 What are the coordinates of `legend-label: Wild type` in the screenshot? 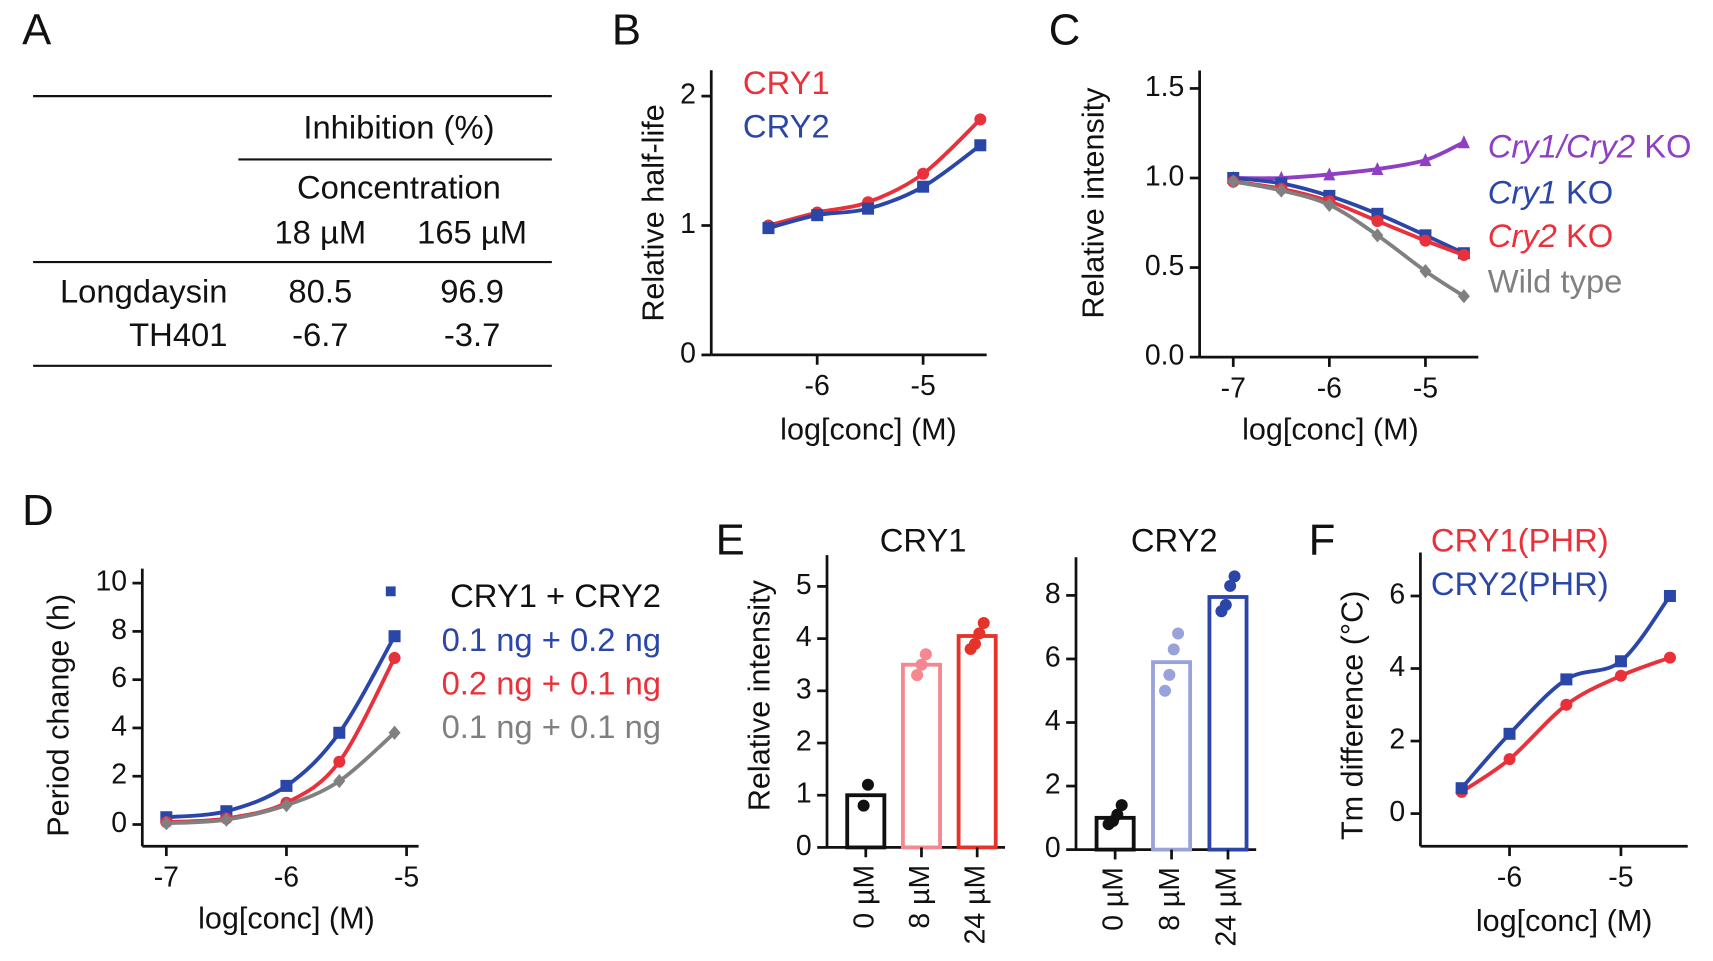 It's located at (1555, 281).